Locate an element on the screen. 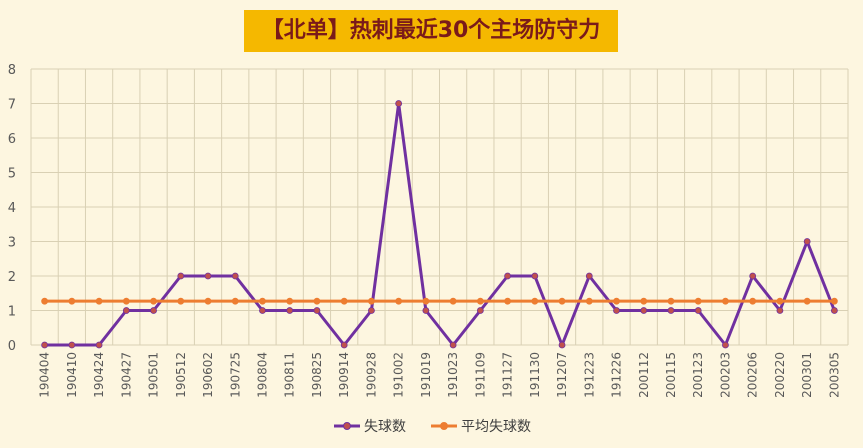 Image resolution: width=863 pixels, height=448 pixels. x-tick-label: 200220 is located at coordinates (780, 375).